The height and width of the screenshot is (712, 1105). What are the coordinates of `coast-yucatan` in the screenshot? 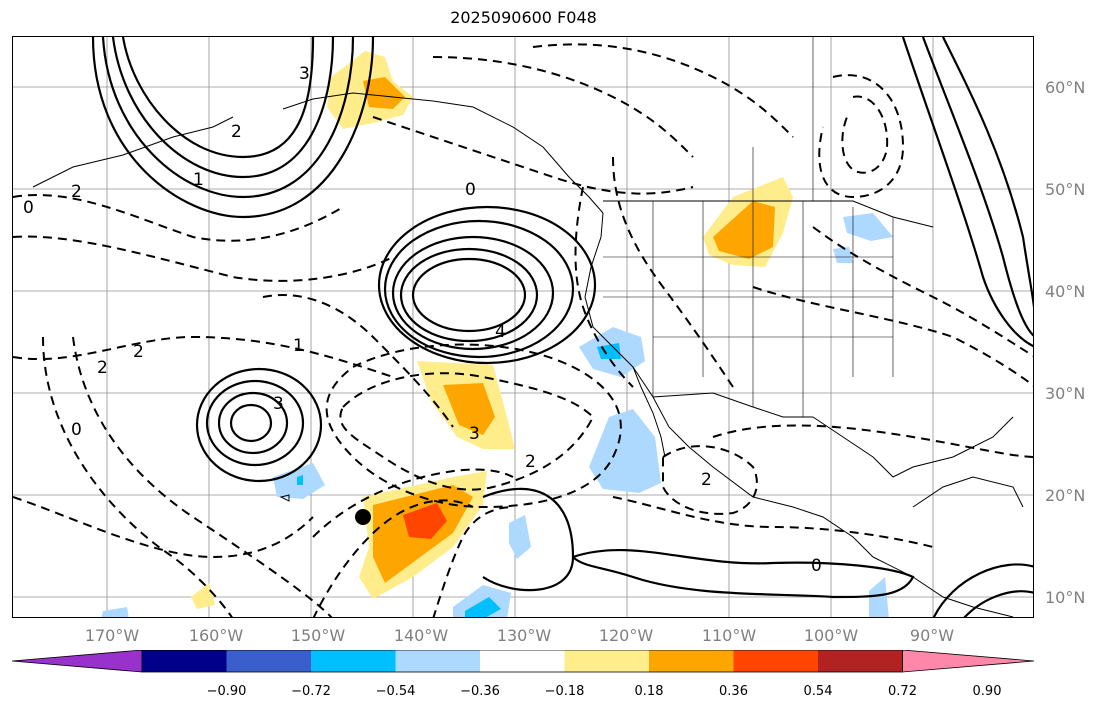 It's located at (968, 492).